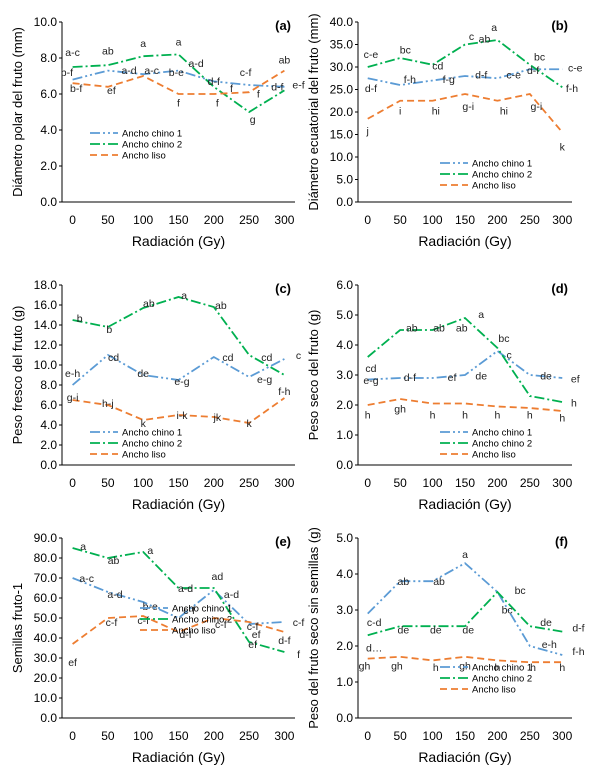 The height and width of the screenshot is (781, 590). Describe the element at coordinates (46, 22) in the screenshot. I see `y-tick-label: 10.0` at that location.